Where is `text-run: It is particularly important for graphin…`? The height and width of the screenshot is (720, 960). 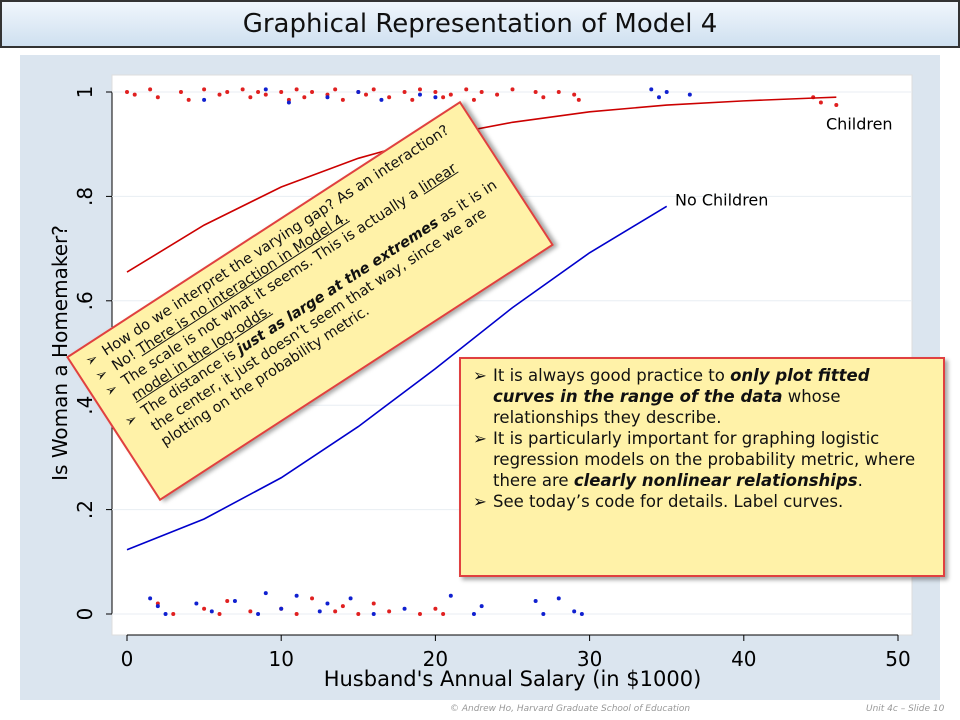
text-run: It is particularly important for graphin… is located at coordinates (704, 459).